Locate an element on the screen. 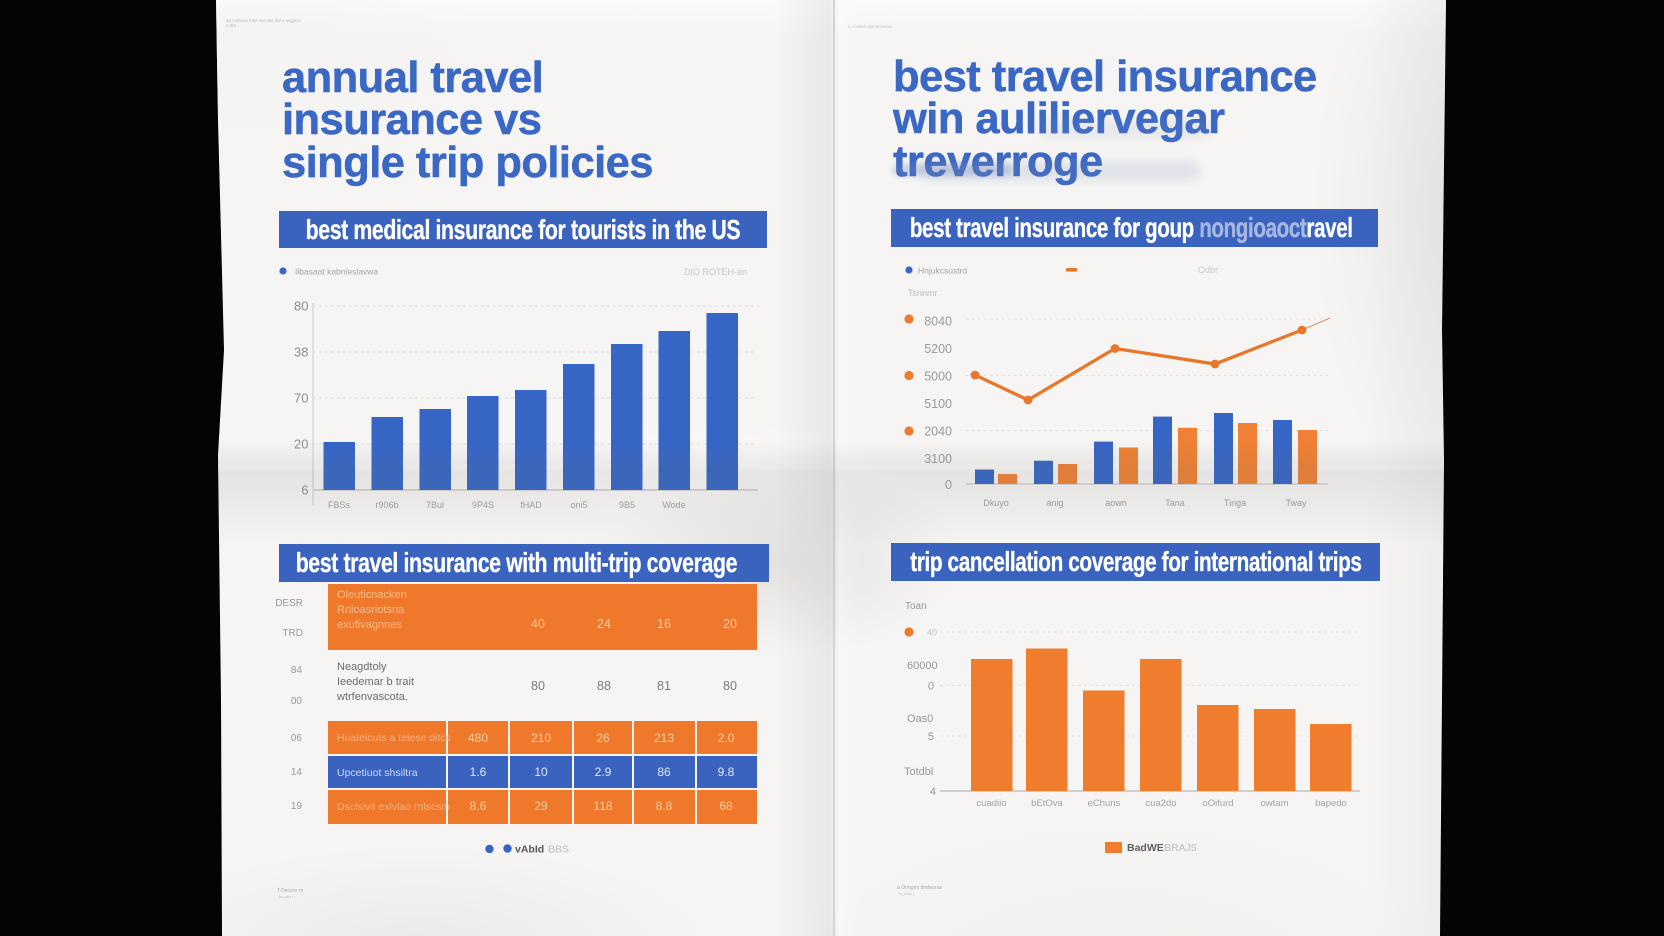 This screenshot has height=936, width=1664. svg-text: DIO ROTEH-an is located at coordinates (715, 272).